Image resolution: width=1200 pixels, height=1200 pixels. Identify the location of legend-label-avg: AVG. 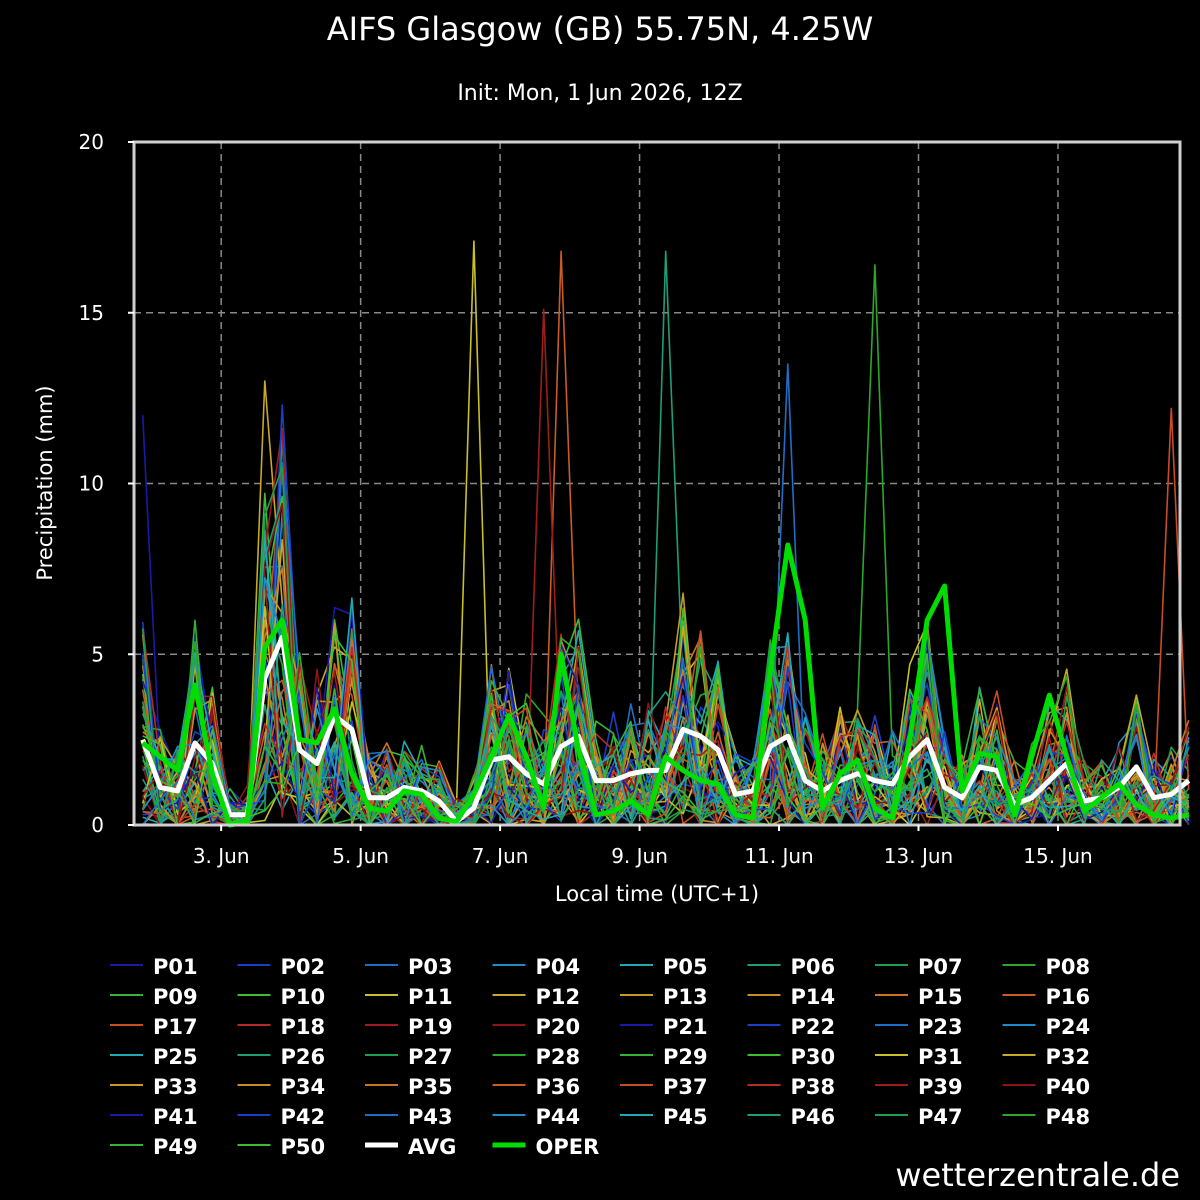
(432, 1147).